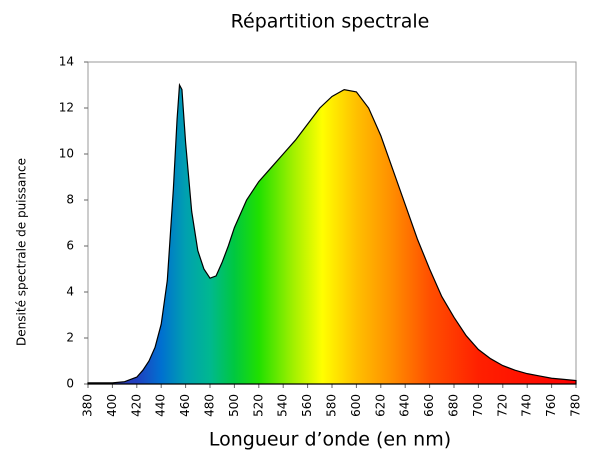 The image size is (591, 459). I want to click on y-tick-label: 8, so click(70, 200).